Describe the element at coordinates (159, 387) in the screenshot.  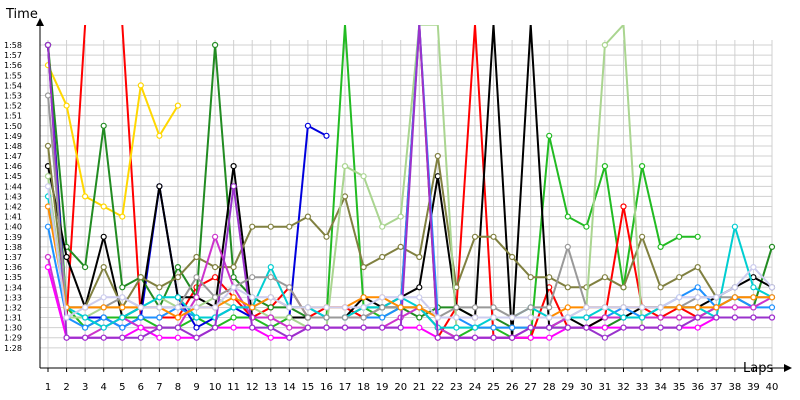
I see `x-tick-label: 7` at that location.